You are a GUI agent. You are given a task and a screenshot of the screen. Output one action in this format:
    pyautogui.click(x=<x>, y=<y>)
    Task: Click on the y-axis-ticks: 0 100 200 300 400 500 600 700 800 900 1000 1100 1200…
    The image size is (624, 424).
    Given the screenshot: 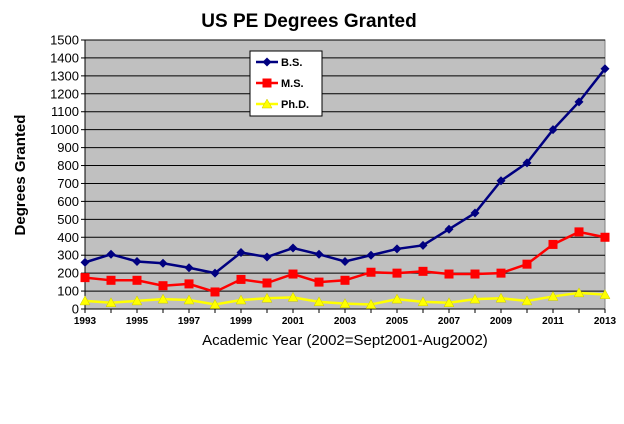 What is the action you would take?
    pyautogui.click(x=67, y=175)
    